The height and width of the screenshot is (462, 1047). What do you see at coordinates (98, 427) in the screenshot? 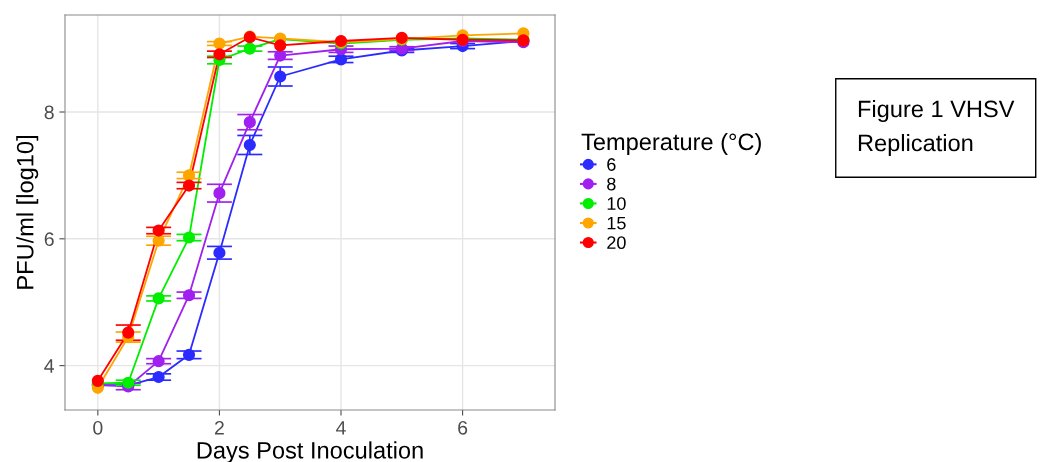
I see `x-tick-label: 0` at bounding box center [98, 427].